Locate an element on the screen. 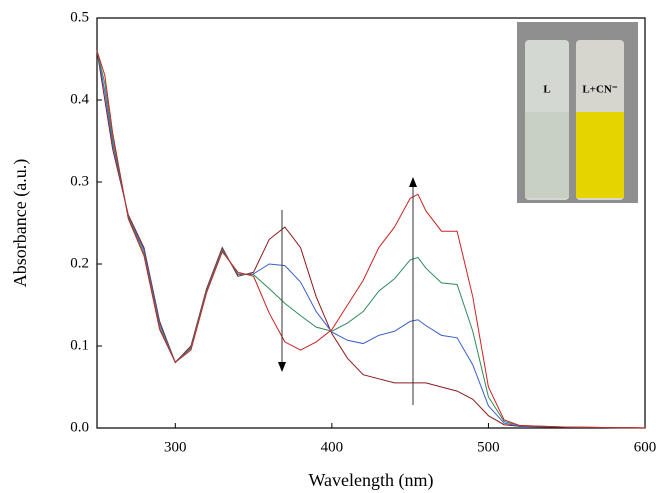 This screenshot has height=493, width=661. y-tick-label: 0.5 is located at coordinates (79, 17).